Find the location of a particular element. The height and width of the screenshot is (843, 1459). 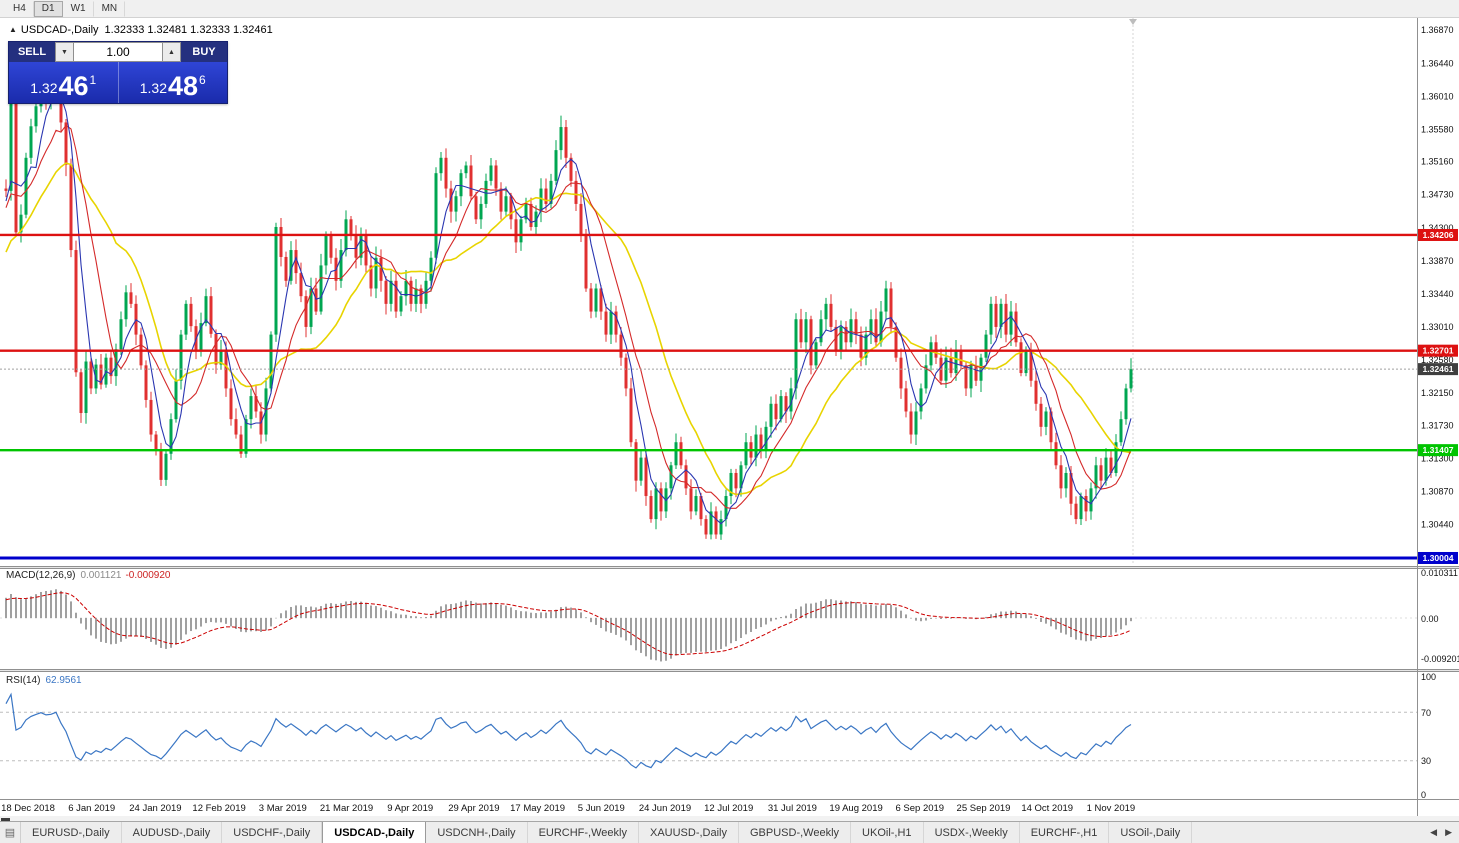

svg-text: 12 Feb 2019 is located at coordinates (218, 808).